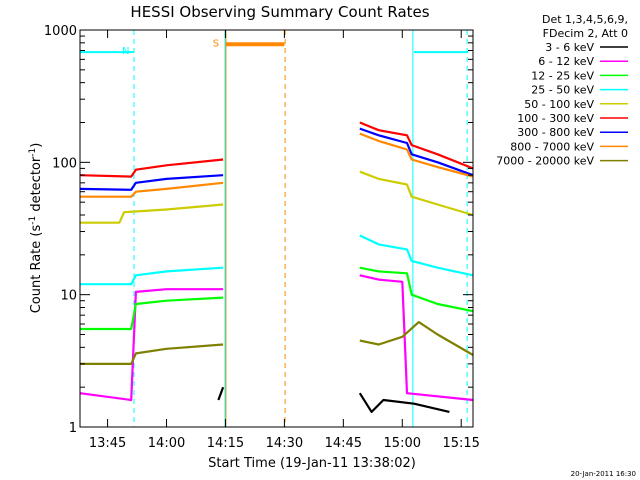  Describe the element at coordinates (569, 47) in the screenshot. I see `legend-label-3-6-kev: 3 - 6 keV` at that location.